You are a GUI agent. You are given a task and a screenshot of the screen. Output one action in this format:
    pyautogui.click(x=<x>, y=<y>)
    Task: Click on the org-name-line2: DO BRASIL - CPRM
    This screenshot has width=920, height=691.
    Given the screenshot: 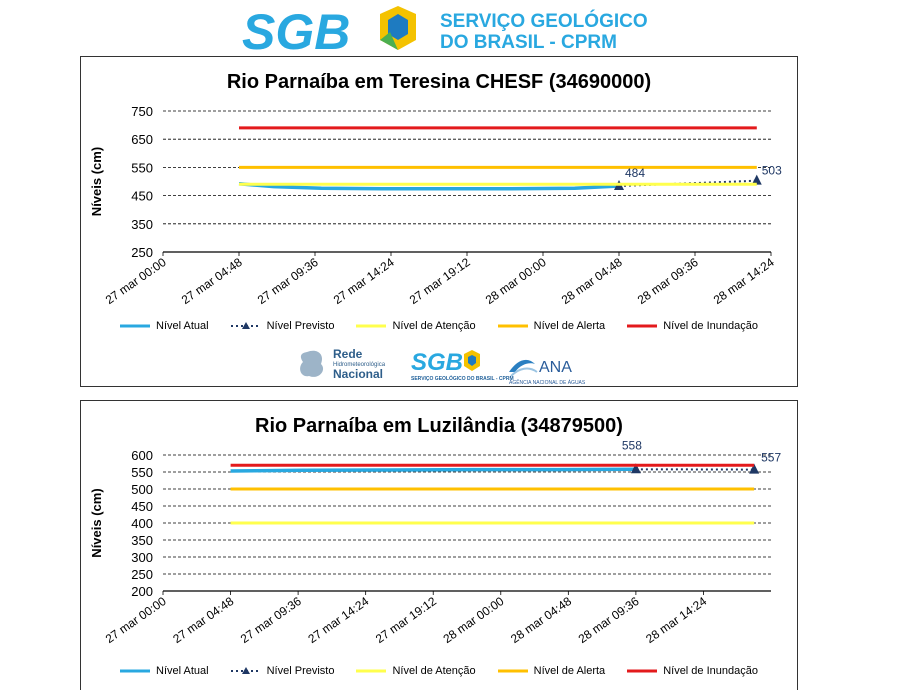 What is the action you would take?
    pyautogui.click(x=528, y=42)
    